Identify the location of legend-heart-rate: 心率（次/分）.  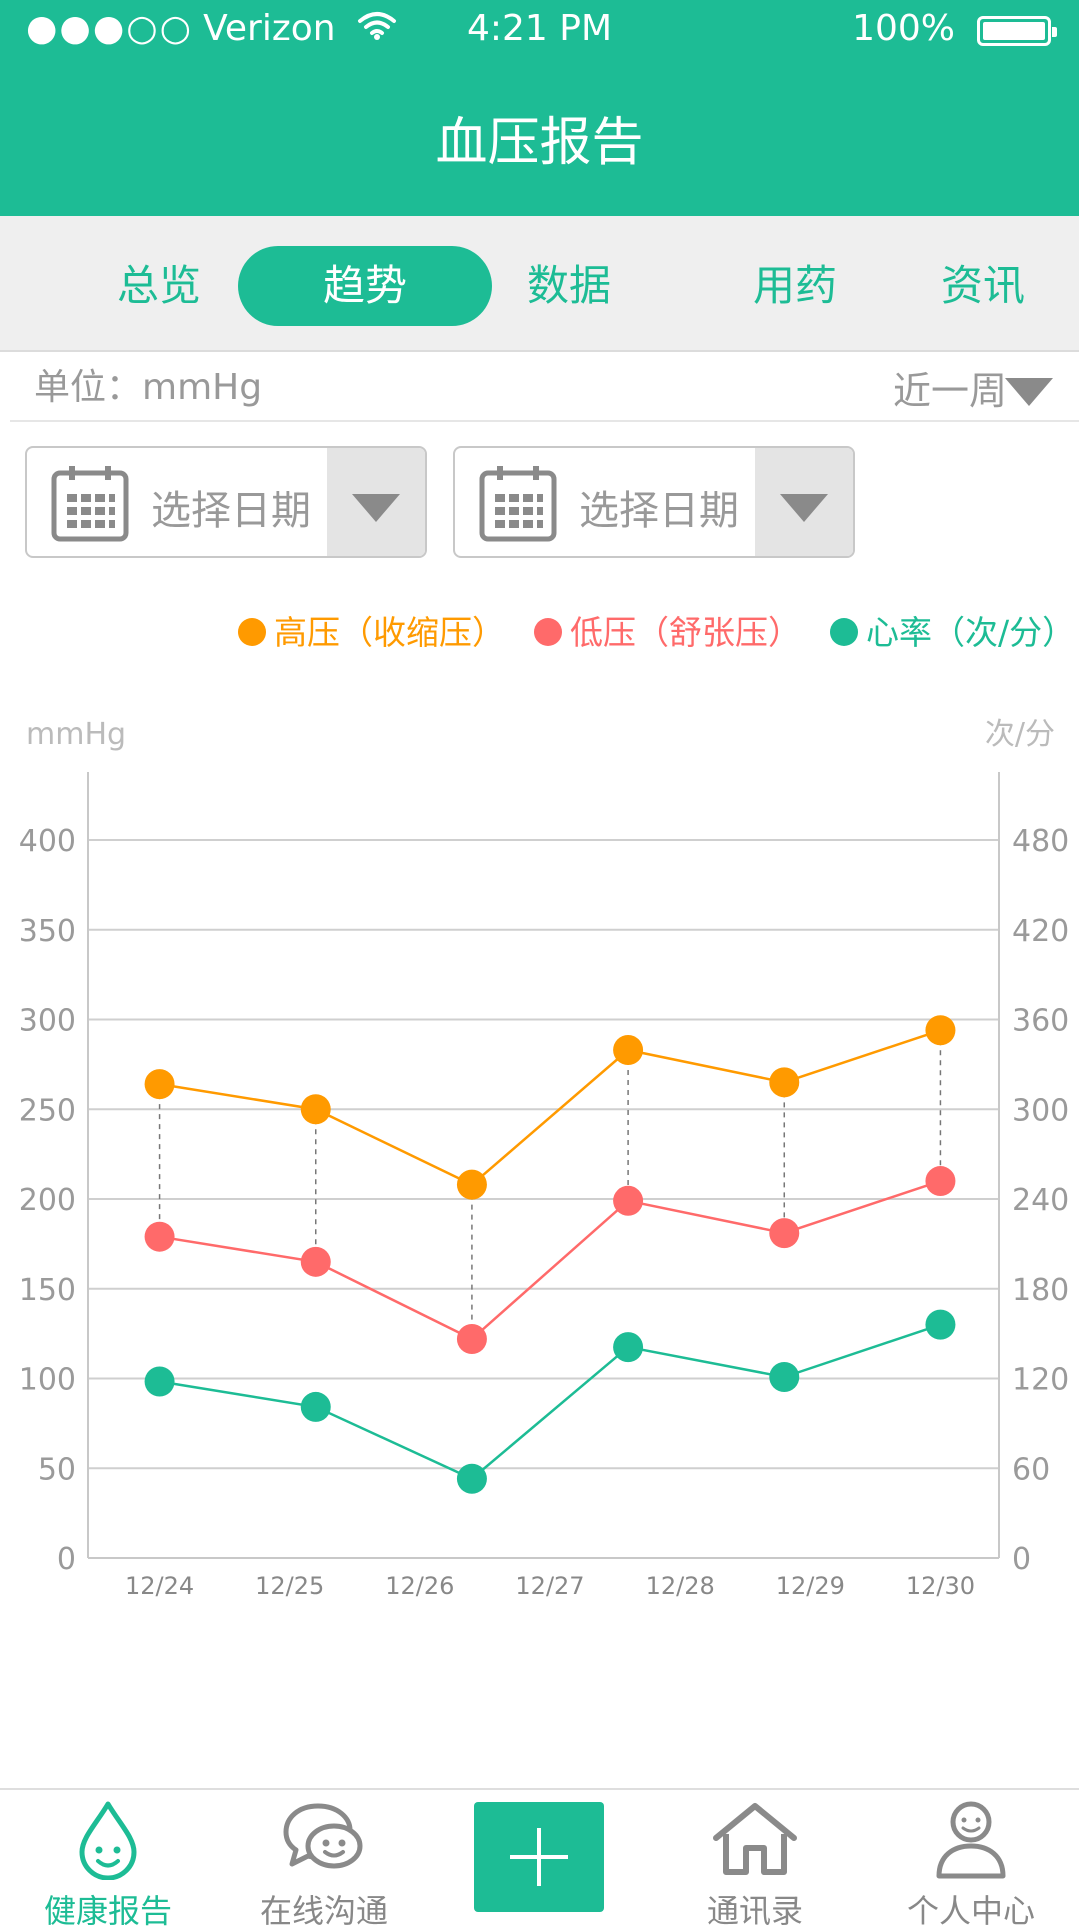
(952, 630).